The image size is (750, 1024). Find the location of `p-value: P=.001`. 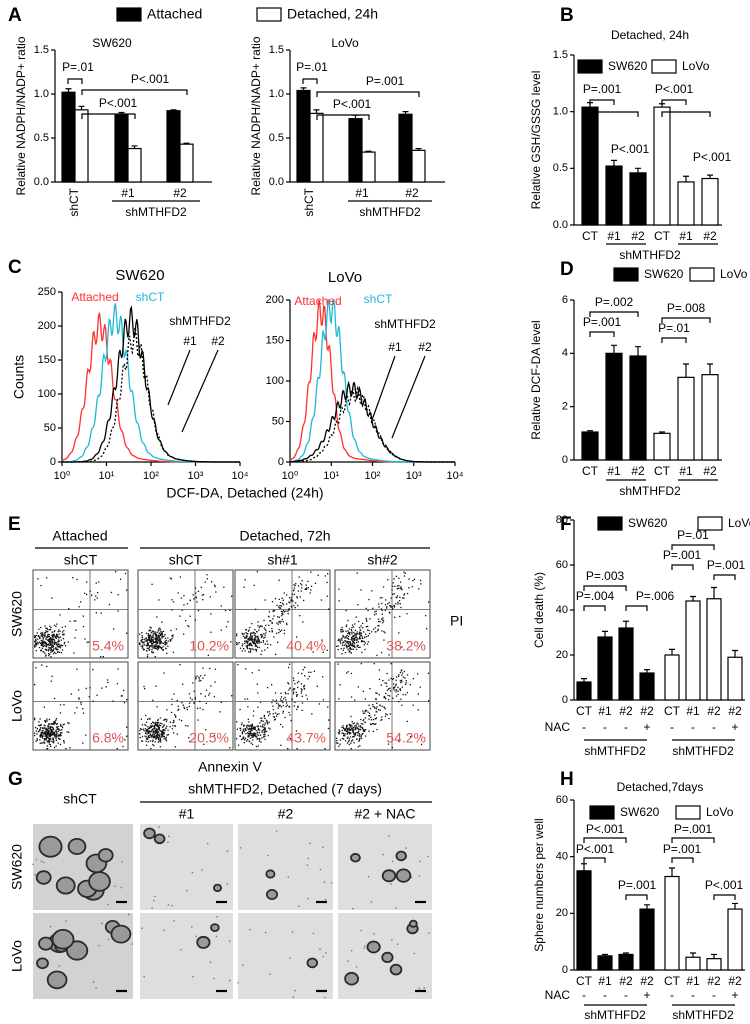

p-value: P=.001 is located at coordinates (682, 849).